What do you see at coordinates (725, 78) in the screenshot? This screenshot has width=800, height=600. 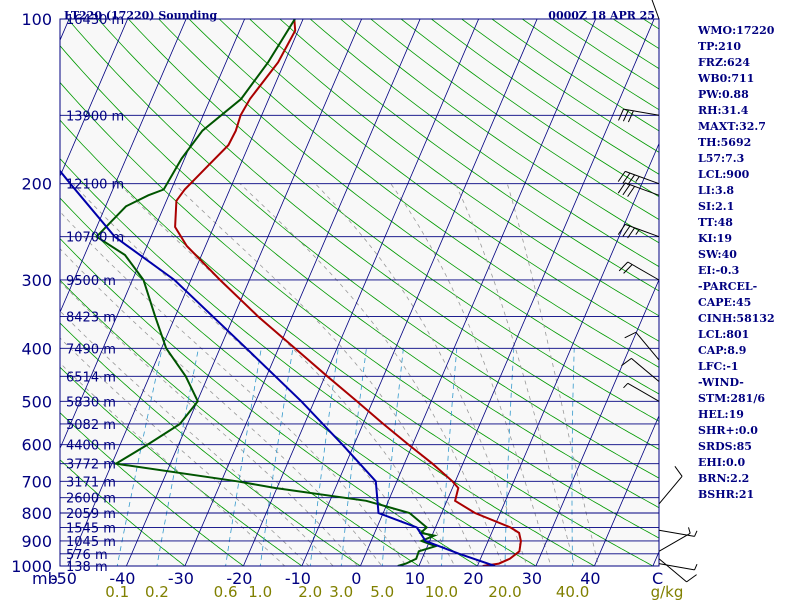 I see `index-entry: WB0:711` at bounding box center [725, 78].